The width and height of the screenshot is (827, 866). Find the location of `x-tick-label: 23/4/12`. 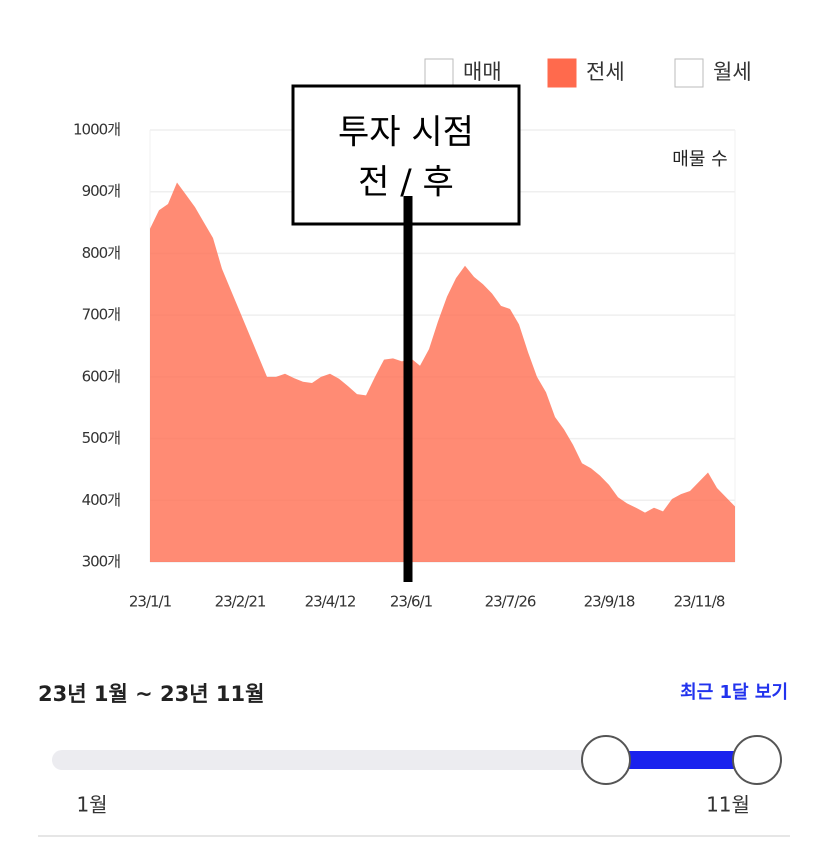

x-tick-label: 23/4/12 is located at coordinates (330, 602).